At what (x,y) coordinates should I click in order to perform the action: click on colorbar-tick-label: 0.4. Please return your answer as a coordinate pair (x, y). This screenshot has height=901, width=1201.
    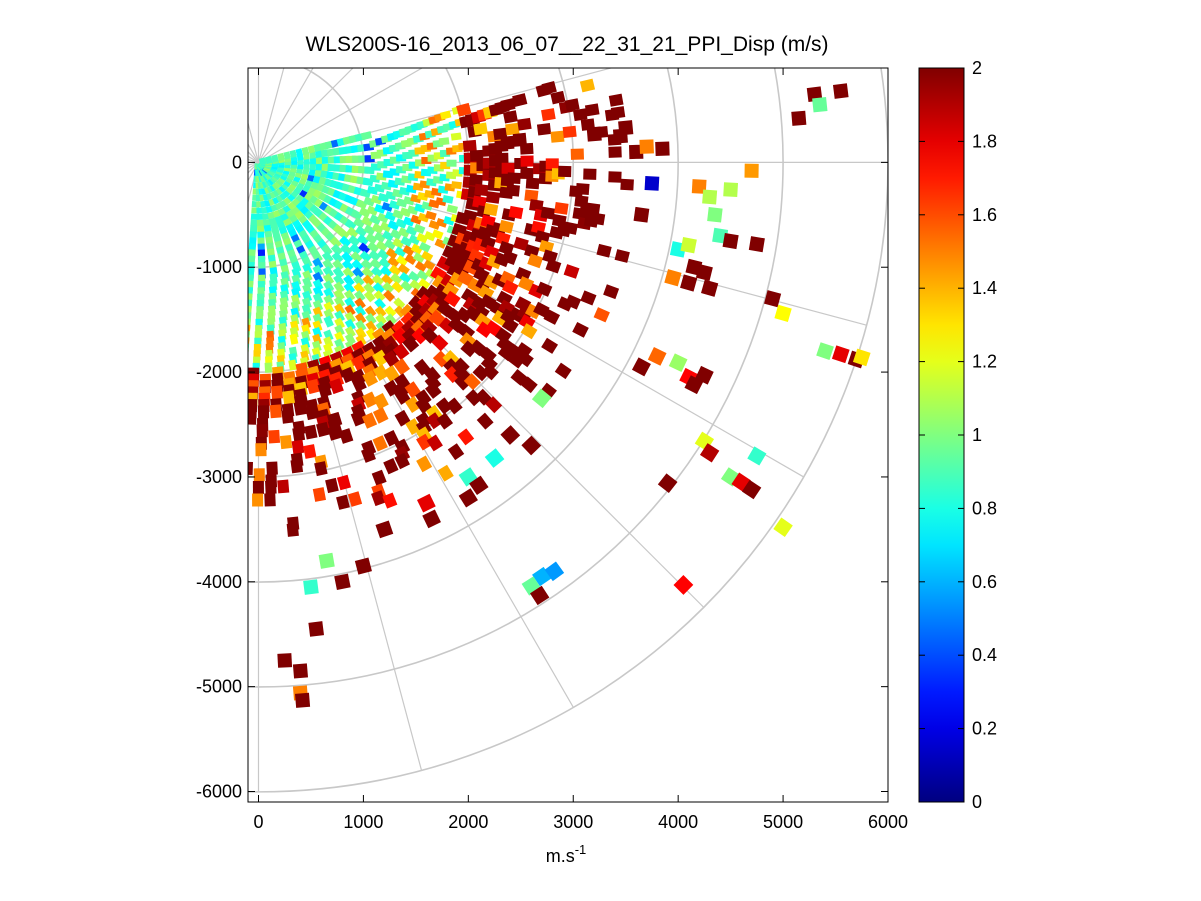
    Looking at the image, I should click on (984, 655).